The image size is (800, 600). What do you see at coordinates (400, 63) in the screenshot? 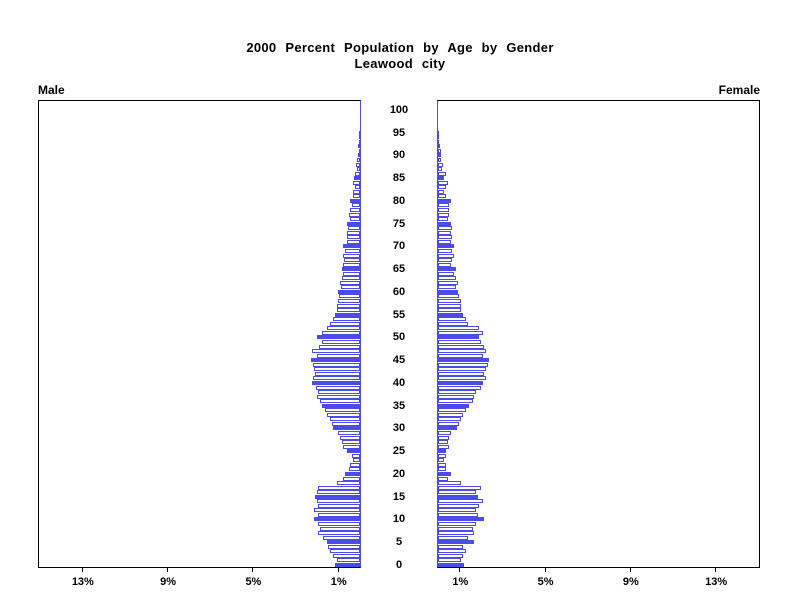
I see `chart-subtitle: Leawood city` at bounding box center [400, 63].